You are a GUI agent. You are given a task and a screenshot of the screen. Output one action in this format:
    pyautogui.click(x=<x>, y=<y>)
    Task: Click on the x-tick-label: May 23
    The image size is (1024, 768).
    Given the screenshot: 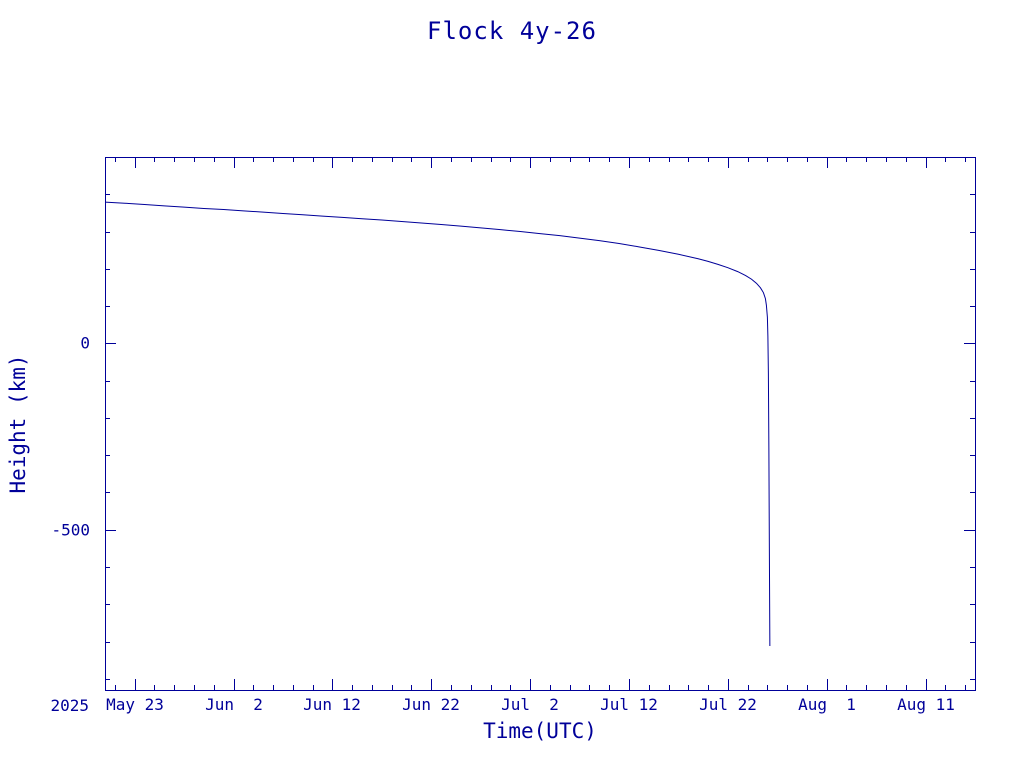 What is the action you would take?
    pyautogui.click(x=135, y=704)
    